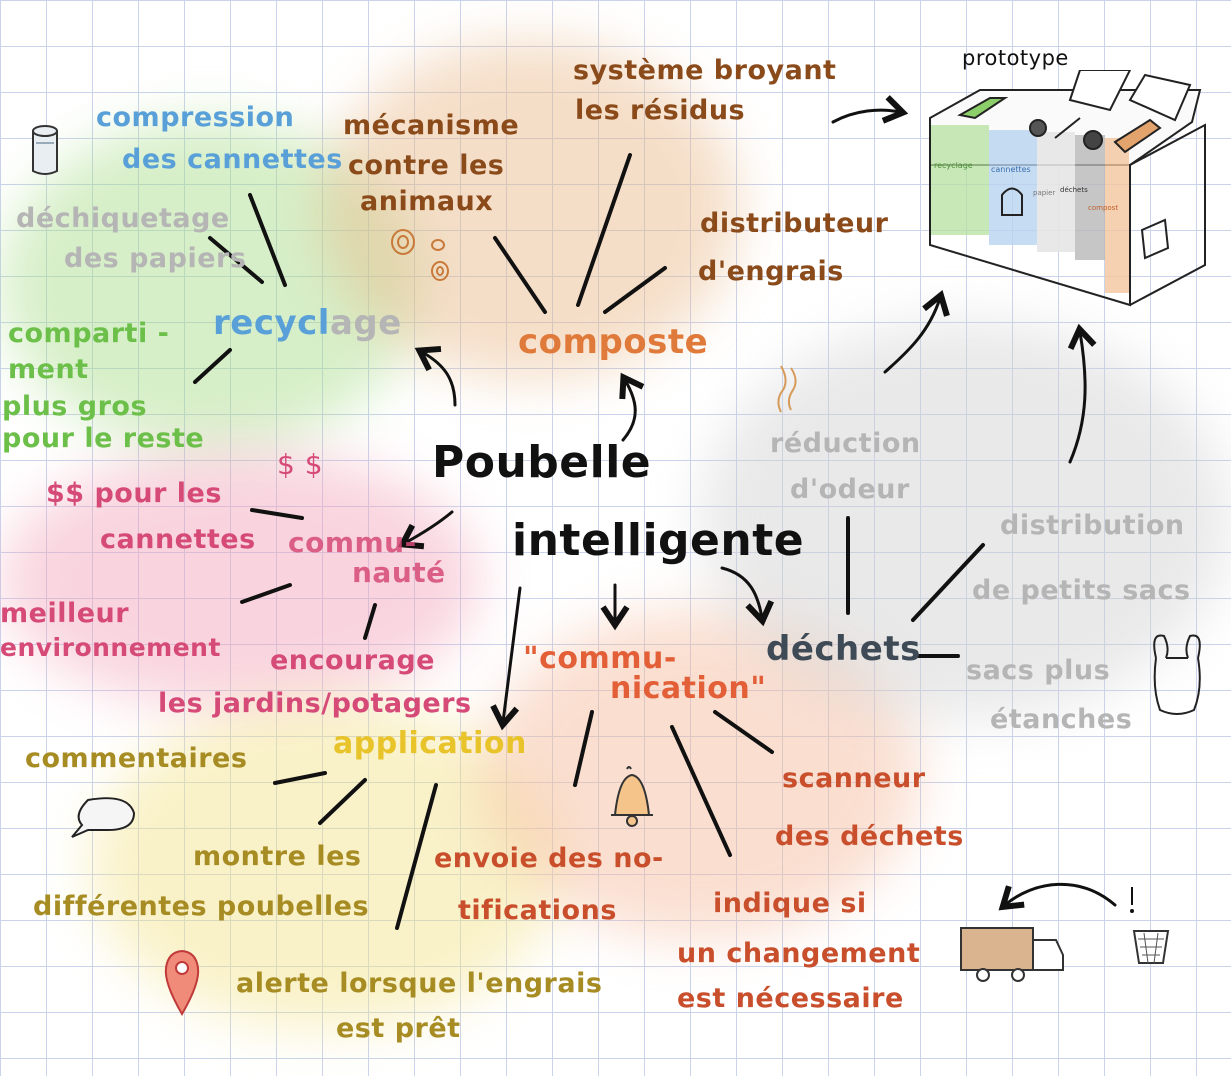 The width and height of the screenshot is (1231, 1076). I want to click on indique-line1: indique si, so click(790, 903).